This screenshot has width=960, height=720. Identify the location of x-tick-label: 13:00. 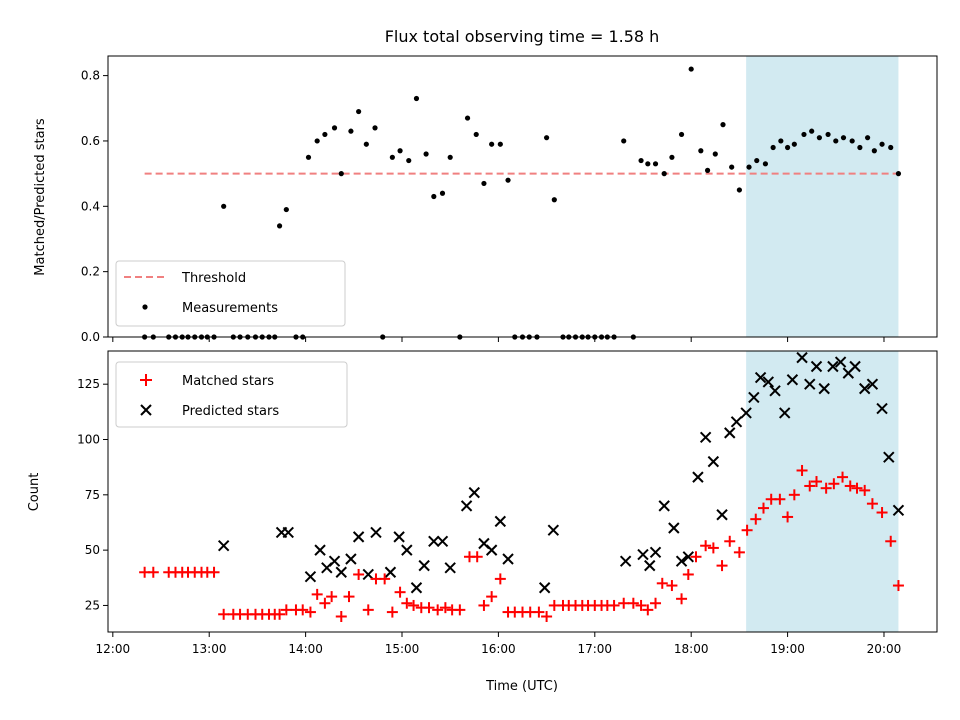
(209, 649).